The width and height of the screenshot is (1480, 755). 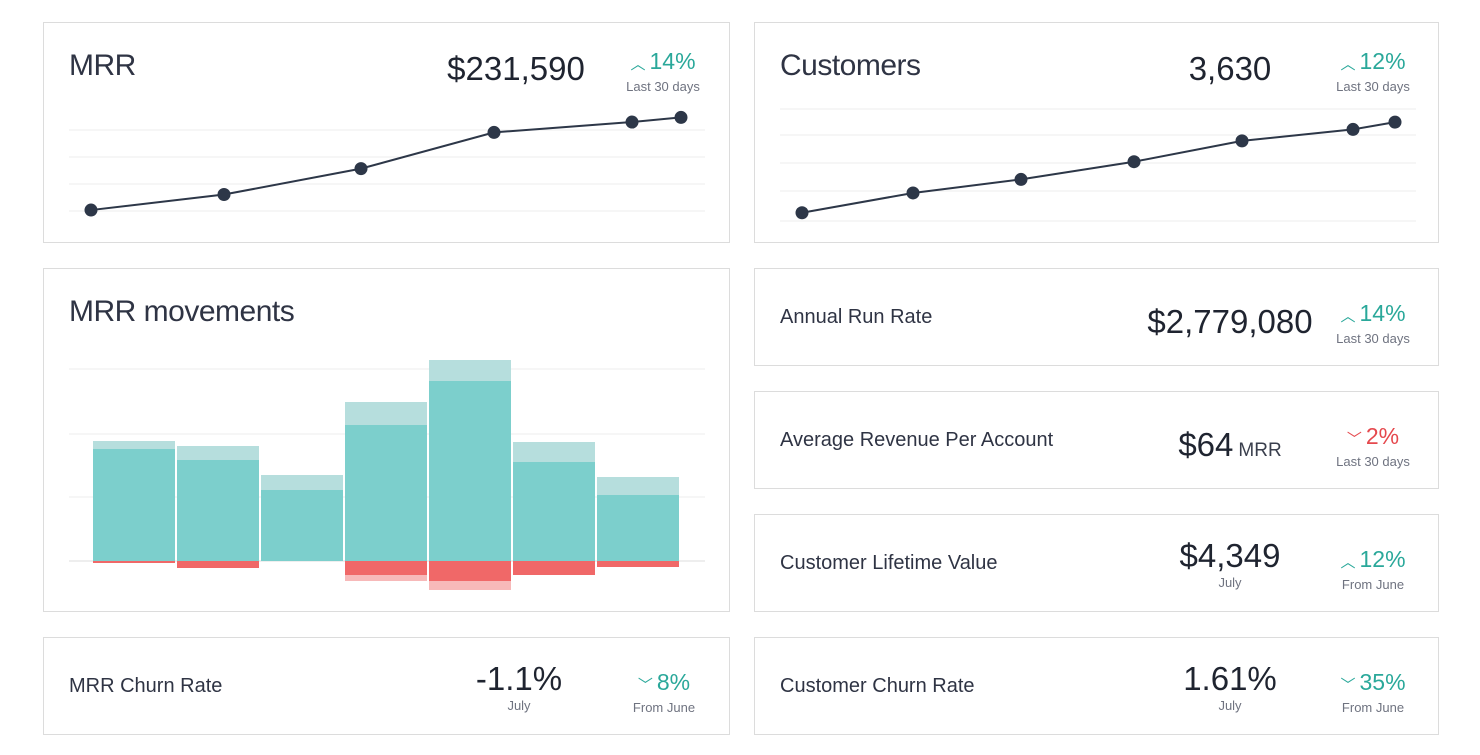 I want to click on delta-indicator: ︿ 12% Last 30 days, so click(x=1373, y=71).